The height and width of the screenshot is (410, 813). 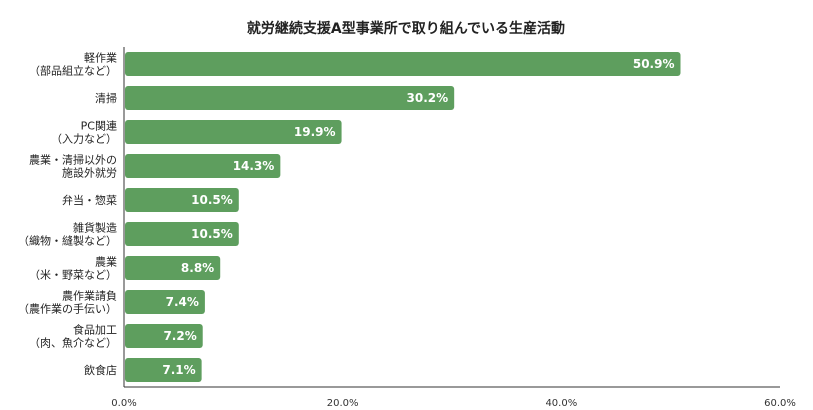 I want to click on category-label-6-1: （米・野菜など）, so click(x=73, y=275).